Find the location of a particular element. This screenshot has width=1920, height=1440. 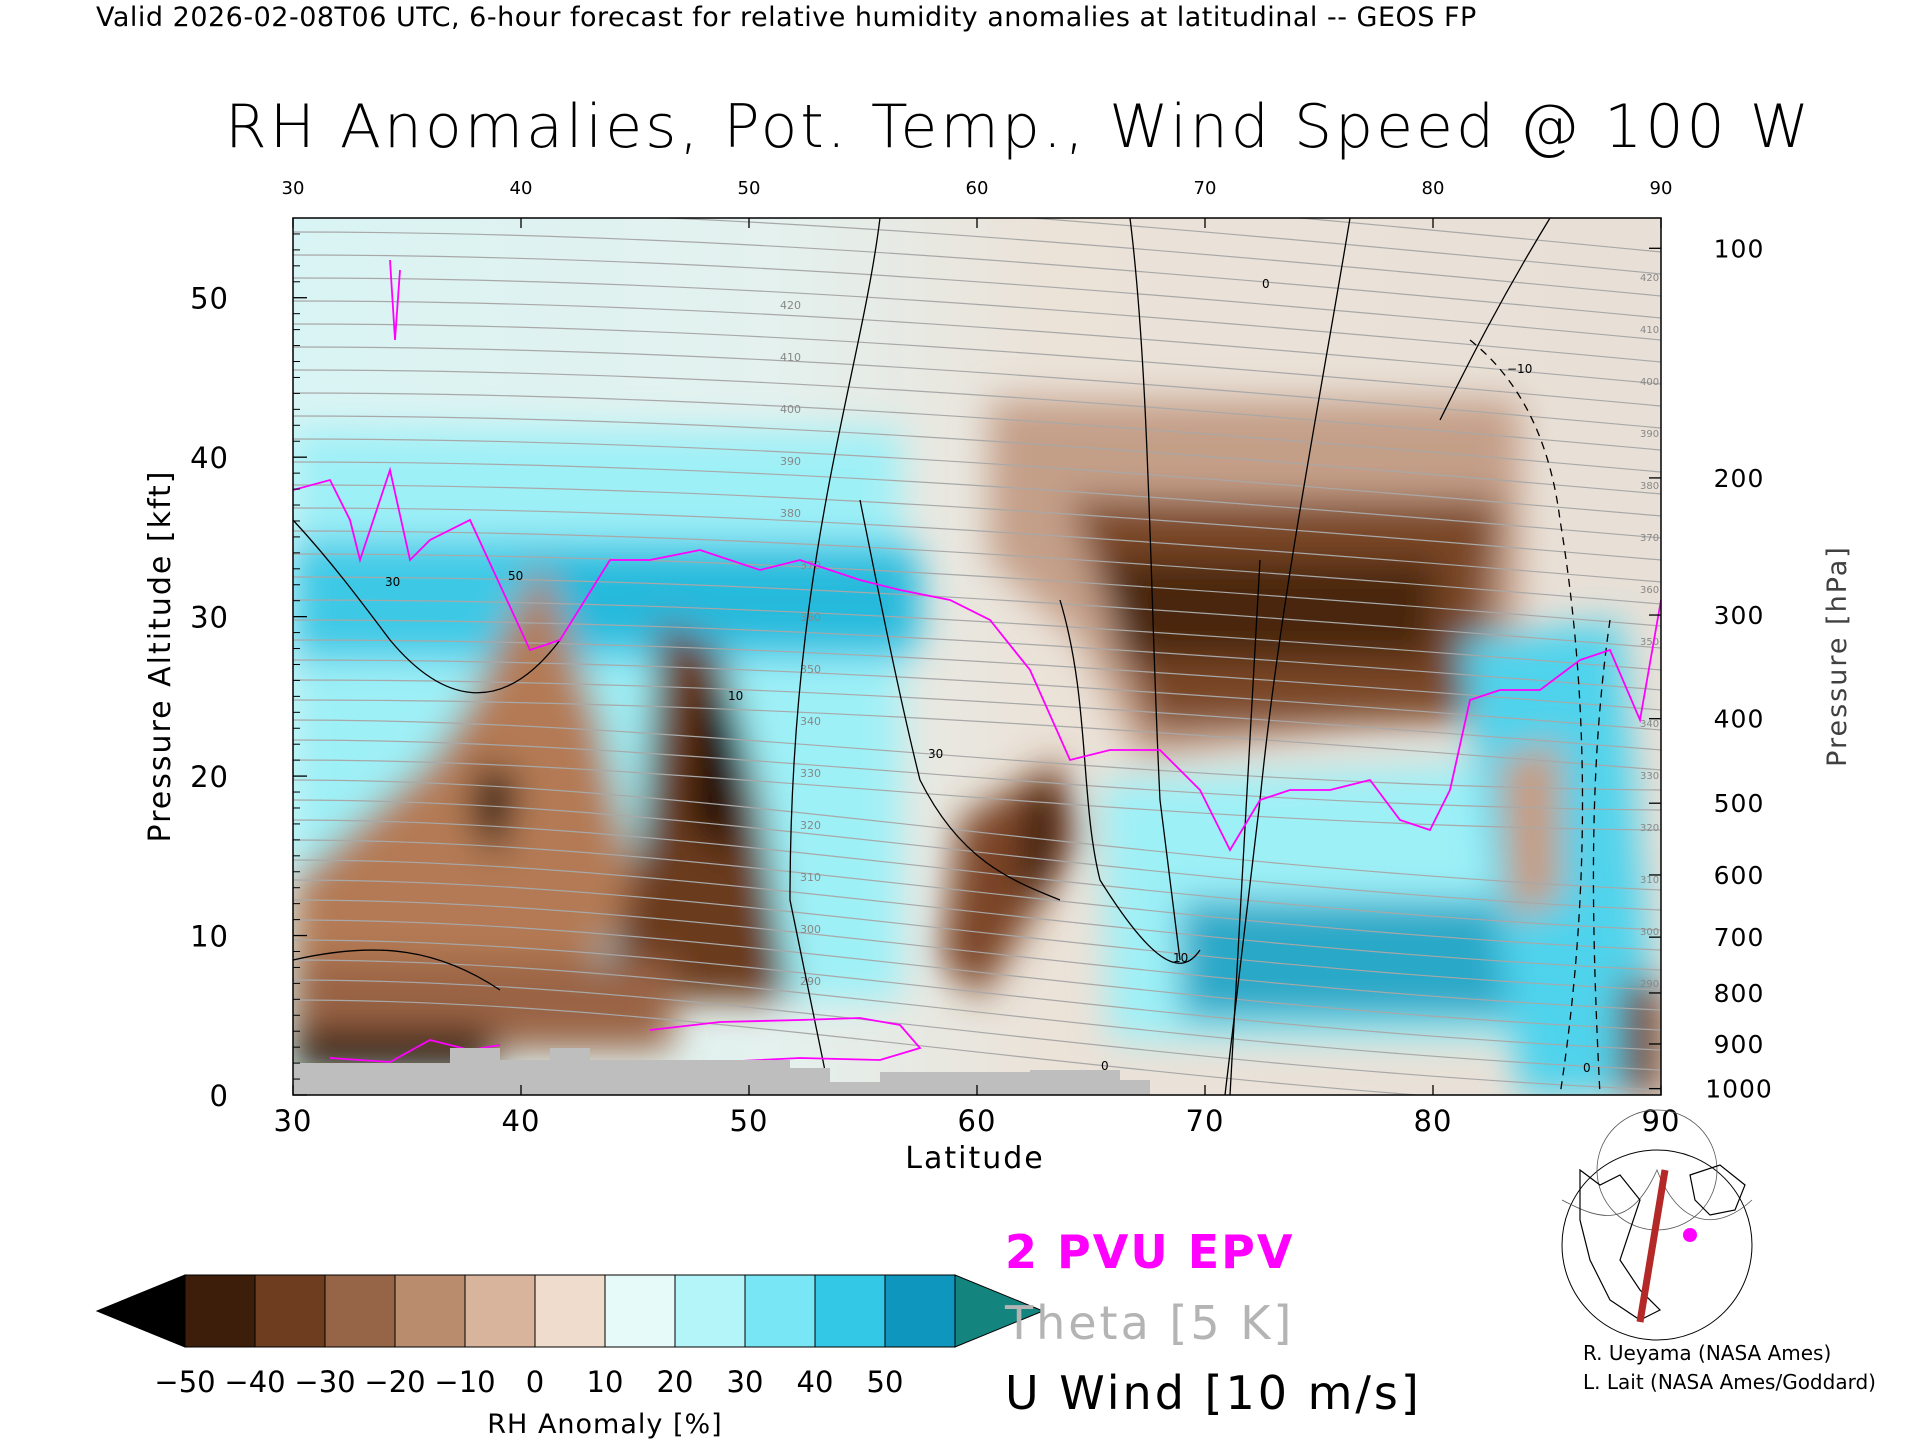

x-tick-label: 90 is located at coordinates (1661, 1121).